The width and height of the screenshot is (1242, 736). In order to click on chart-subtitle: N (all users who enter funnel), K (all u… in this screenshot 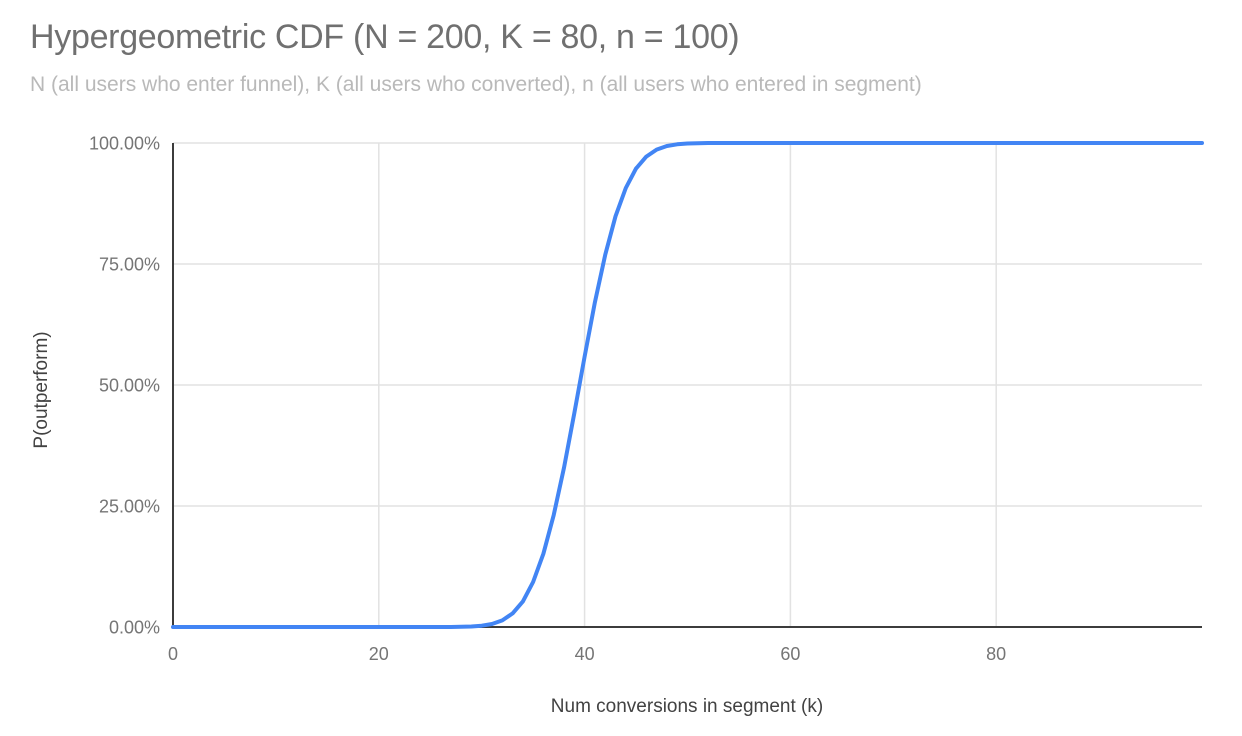, I will do `click(476, 84)`.